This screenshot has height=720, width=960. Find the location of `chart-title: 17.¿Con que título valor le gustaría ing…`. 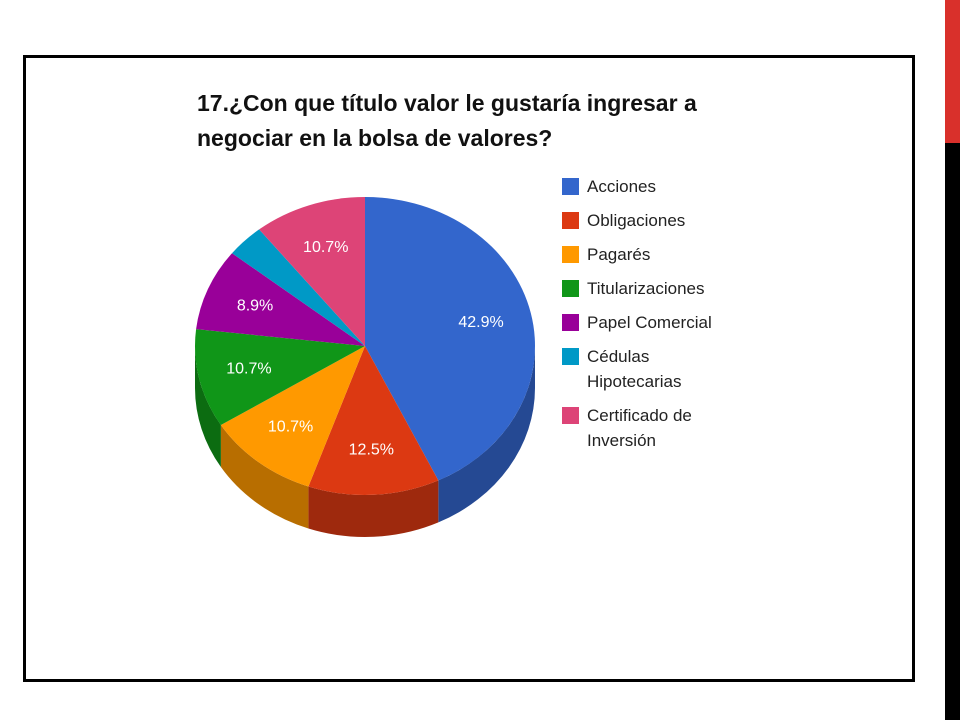

chart-title: 17.¿Con que título valor le gustaría ing… is located at coordinates (447, 120).